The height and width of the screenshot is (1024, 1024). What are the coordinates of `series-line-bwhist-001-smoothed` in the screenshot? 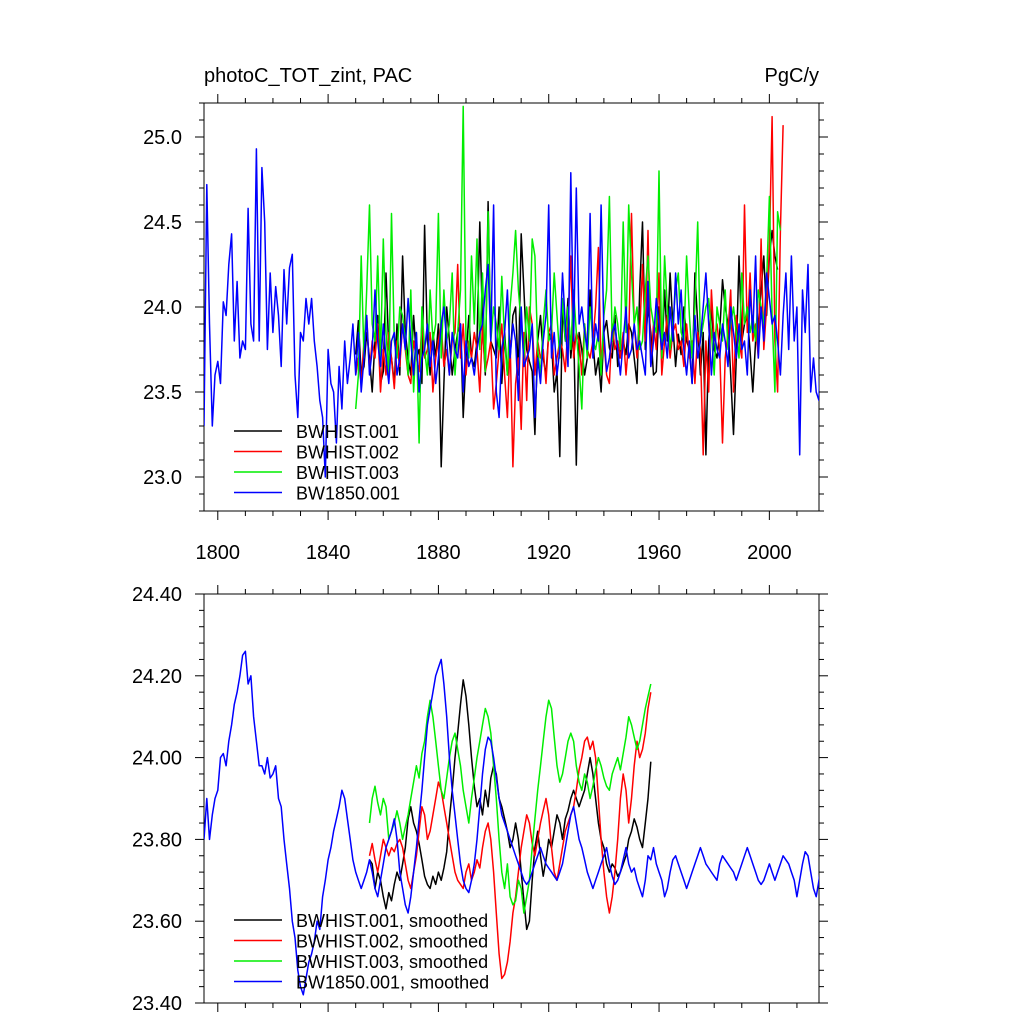 It's located at (510, 805).